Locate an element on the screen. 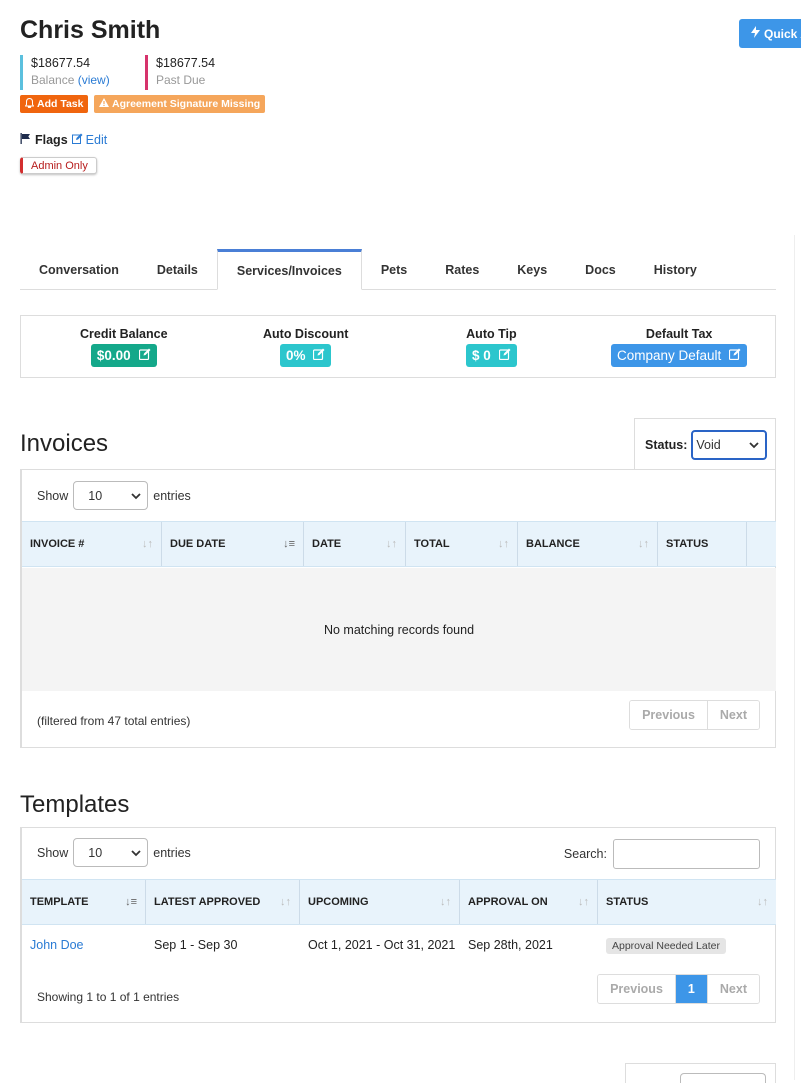  upcoming-cell: Oct 1, 2021 - Oct 31, 2021 is located at coordinates (382, 945).